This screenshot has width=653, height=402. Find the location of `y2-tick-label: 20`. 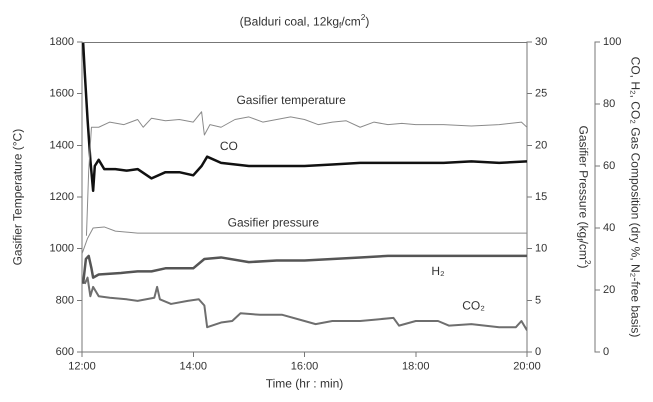

y2-tick-label: 20 is located at coordinates (541, 145).